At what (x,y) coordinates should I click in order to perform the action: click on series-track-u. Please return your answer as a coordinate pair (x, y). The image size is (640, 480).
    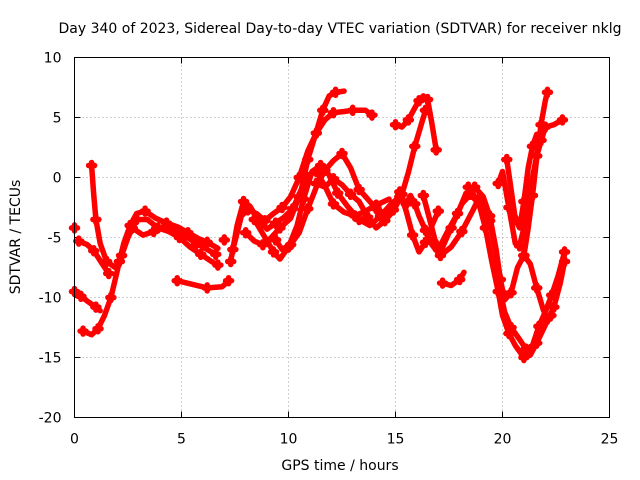
    Looking at the image, I should click on (419, 222).